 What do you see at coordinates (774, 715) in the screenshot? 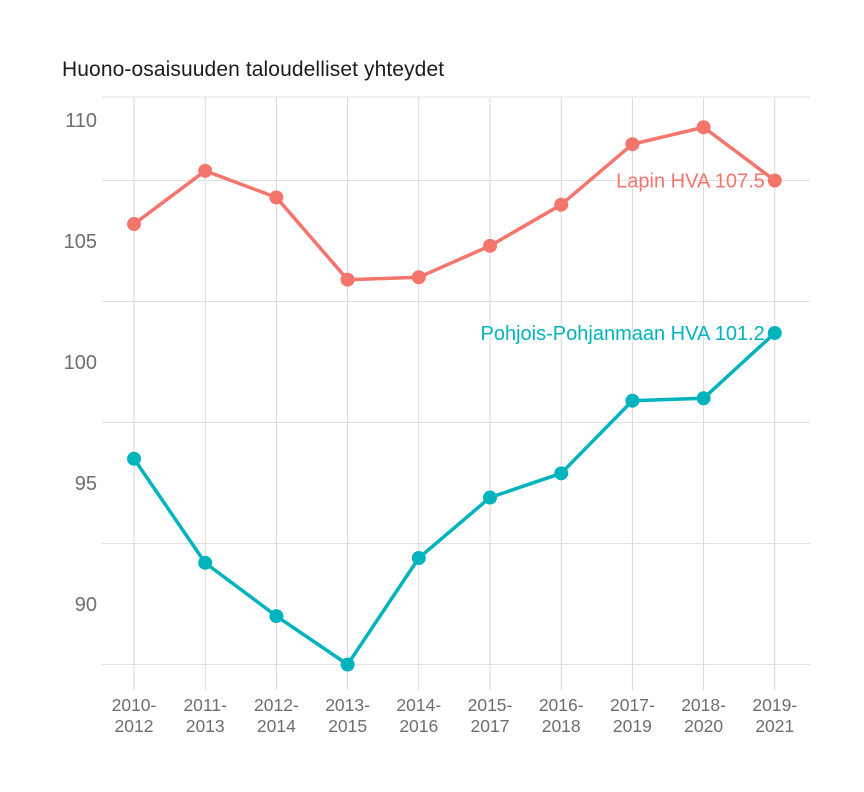
I see `x-tick-label-2019-2021: 2019-2021` at bounding box center [774, 715].